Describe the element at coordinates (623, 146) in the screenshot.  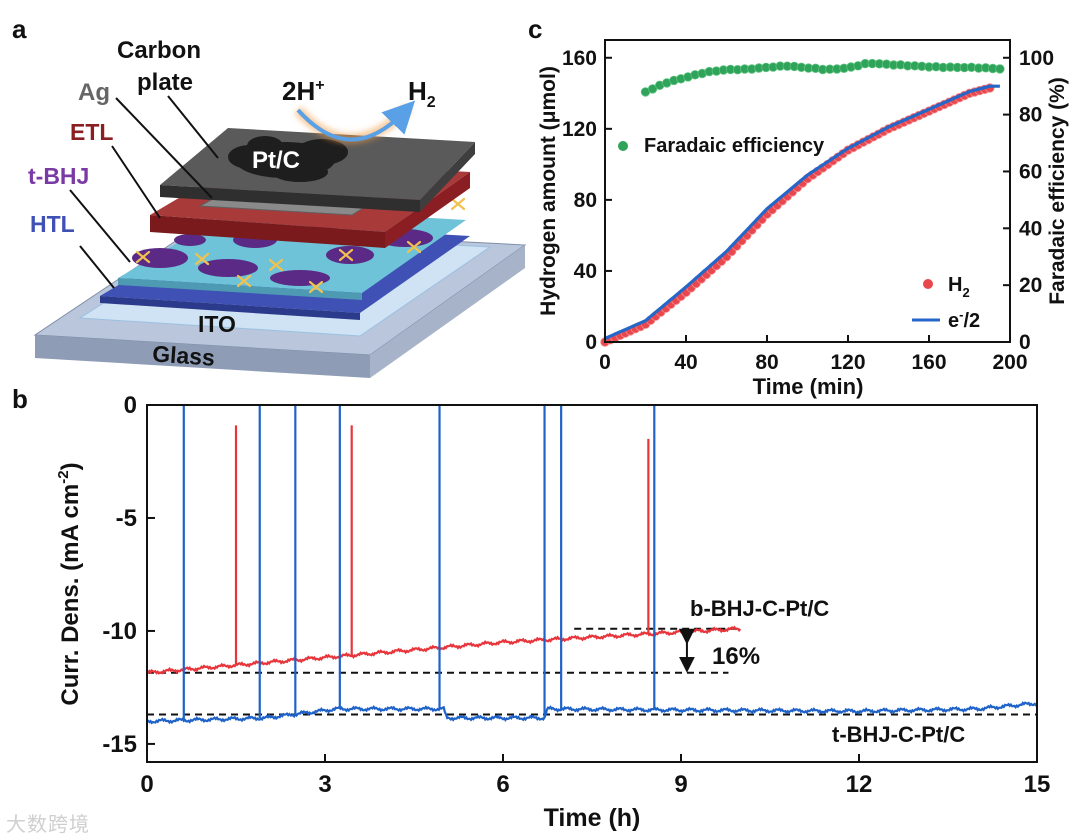
I see `legend-fe-marker` at that location.